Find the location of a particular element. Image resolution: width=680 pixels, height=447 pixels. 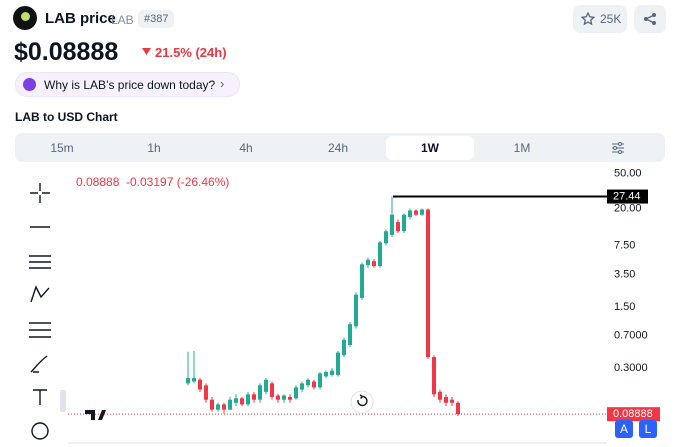

logo is located at coordinates (25, 18).